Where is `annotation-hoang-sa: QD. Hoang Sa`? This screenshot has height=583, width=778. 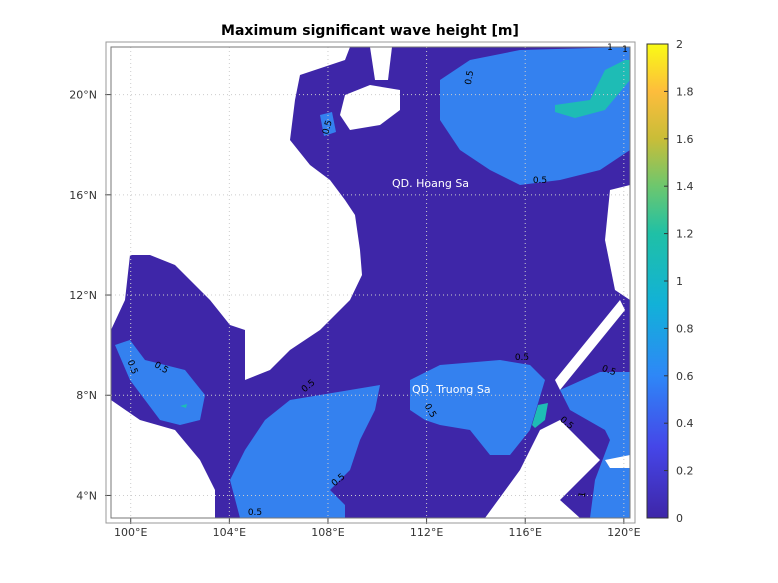 annotation-hoang-sa: QD. Hoang Sa is located at coordinates (430, 183).